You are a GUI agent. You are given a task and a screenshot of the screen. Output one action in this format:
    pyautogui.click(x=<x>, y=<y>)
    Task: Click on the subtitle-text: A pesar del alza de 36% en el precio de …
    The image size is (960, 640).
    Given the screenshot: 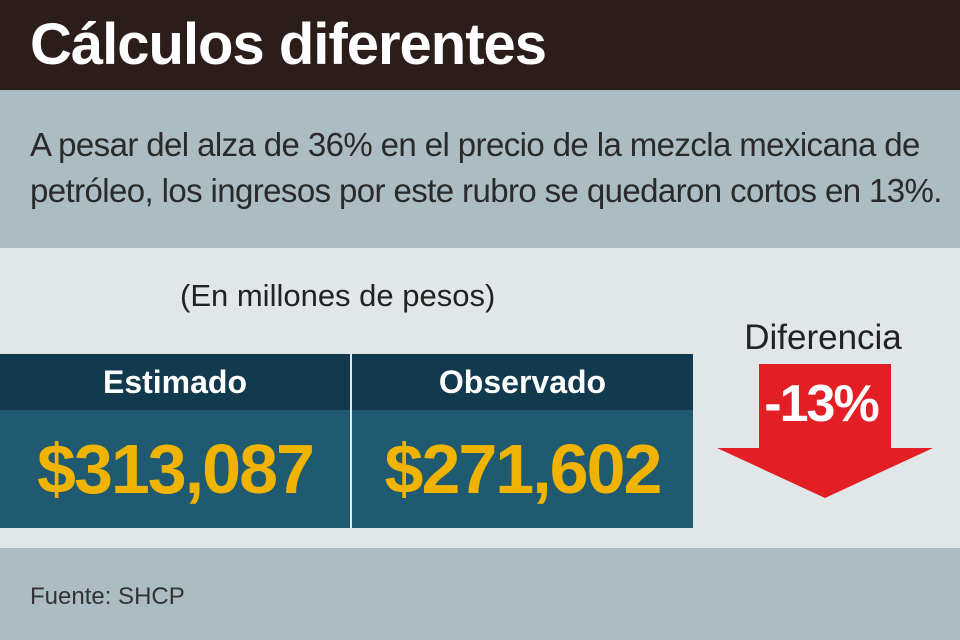 What is the action you would take?
    pyautogui.click(x=486, y=167)
    